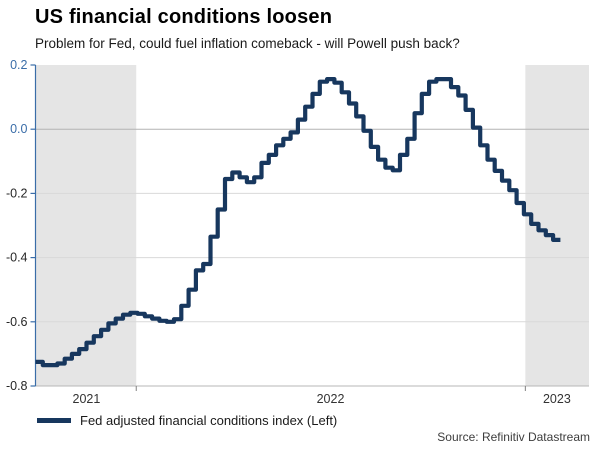  What do you see at coordinates (17, 193) in the screenshot?
I see `y-tick-label: -0.2` at bounding box center [17, 193].